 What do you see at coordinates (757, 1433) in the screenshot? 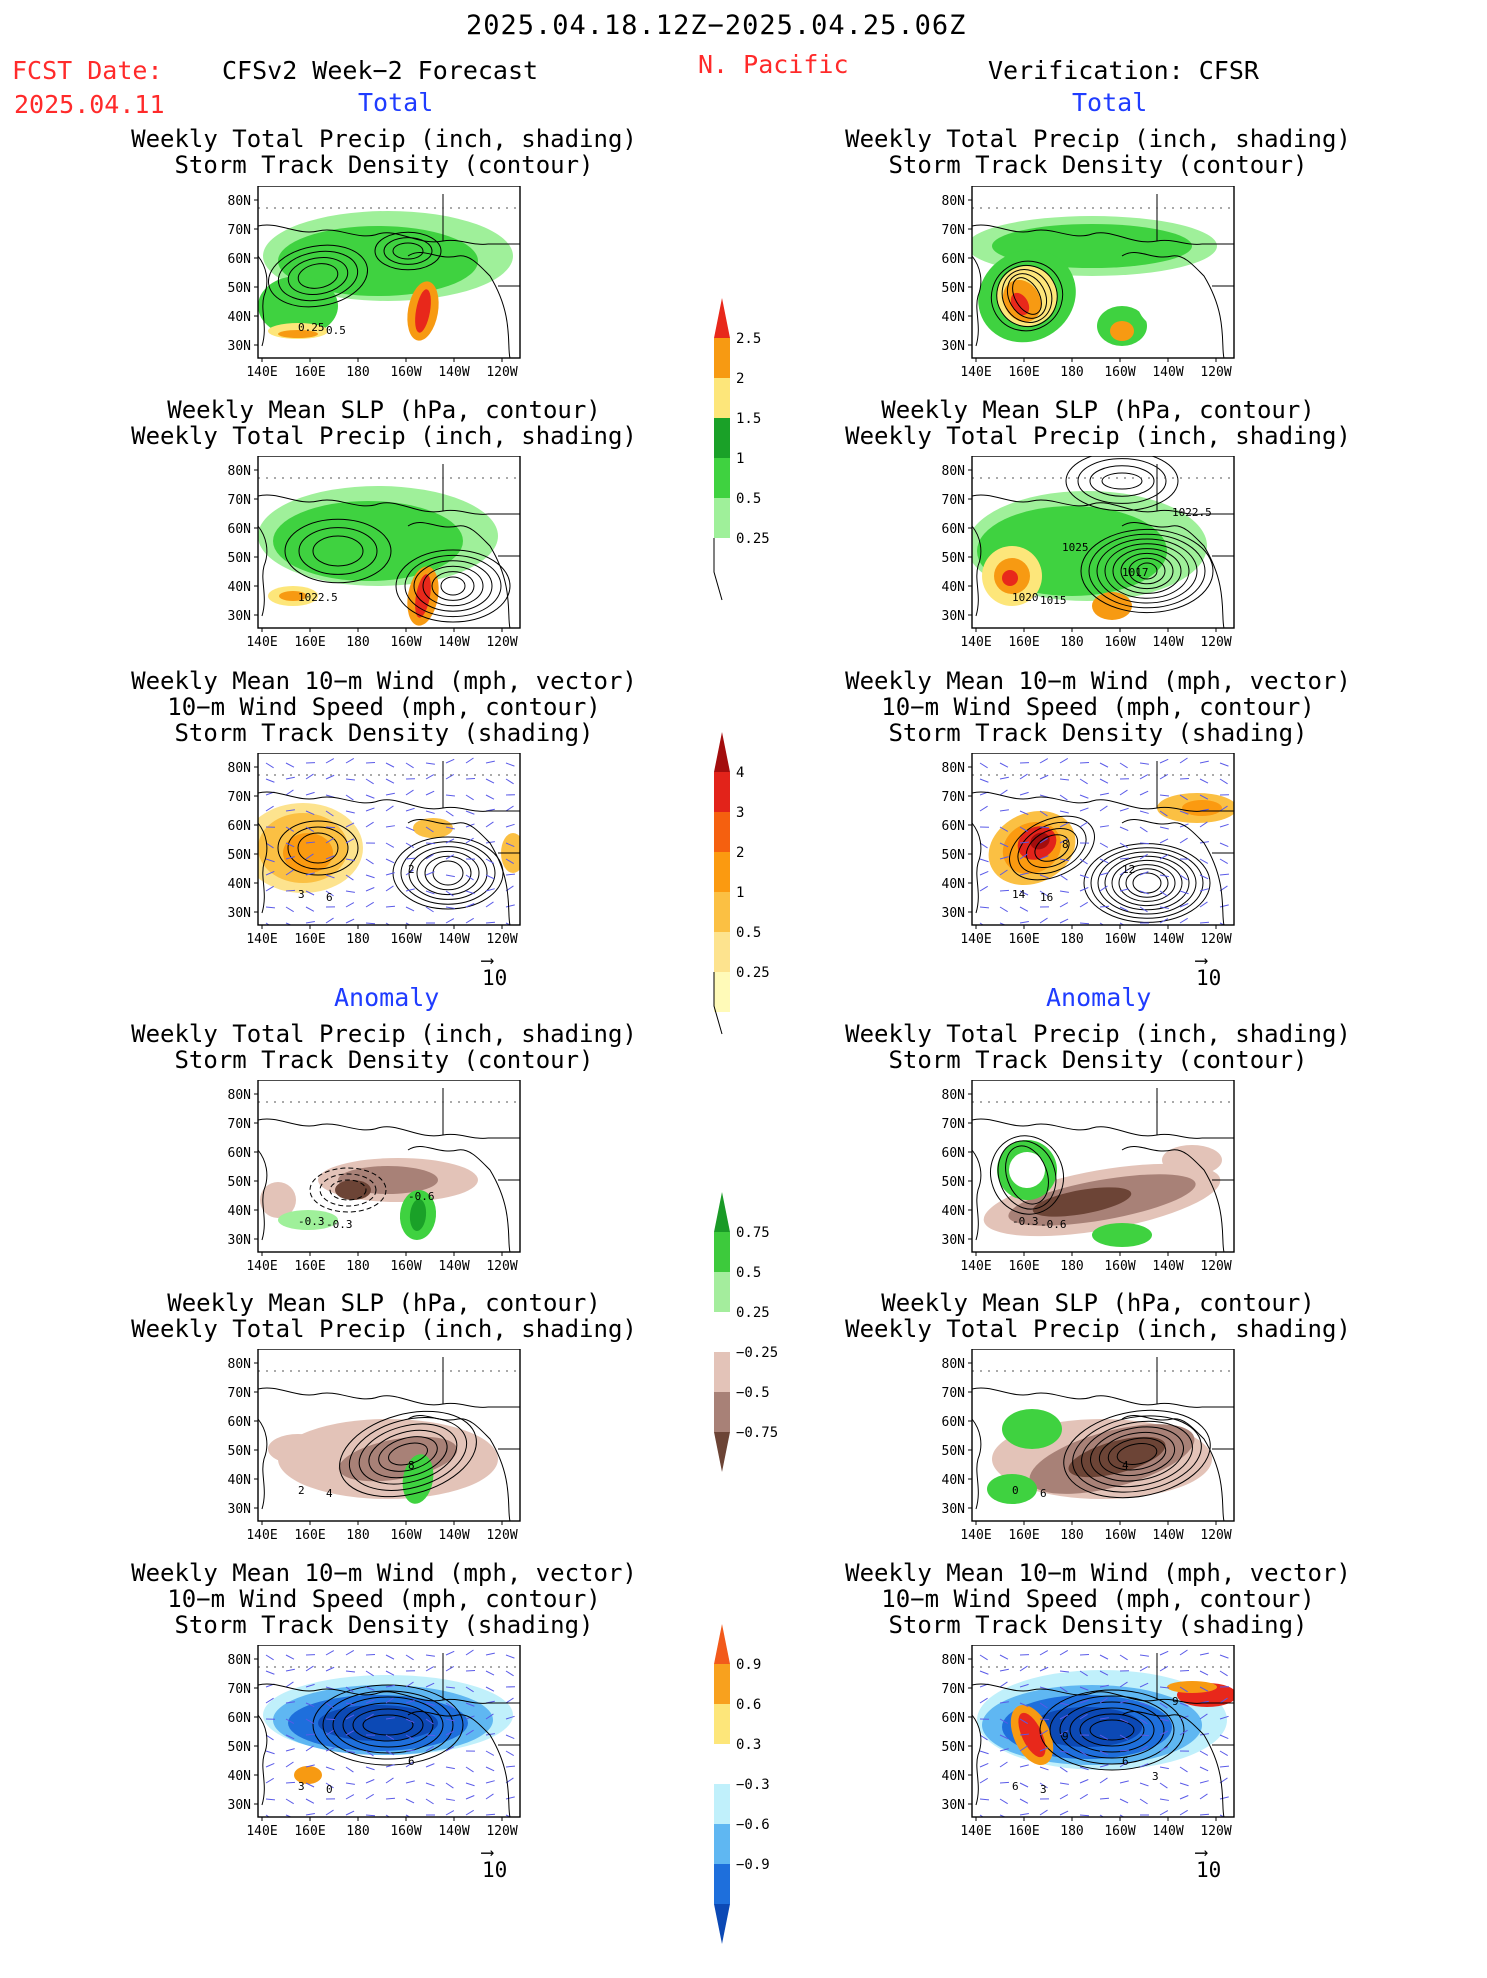
I see `colorbar-label: −0.75` at bounding box center [757, 1433].